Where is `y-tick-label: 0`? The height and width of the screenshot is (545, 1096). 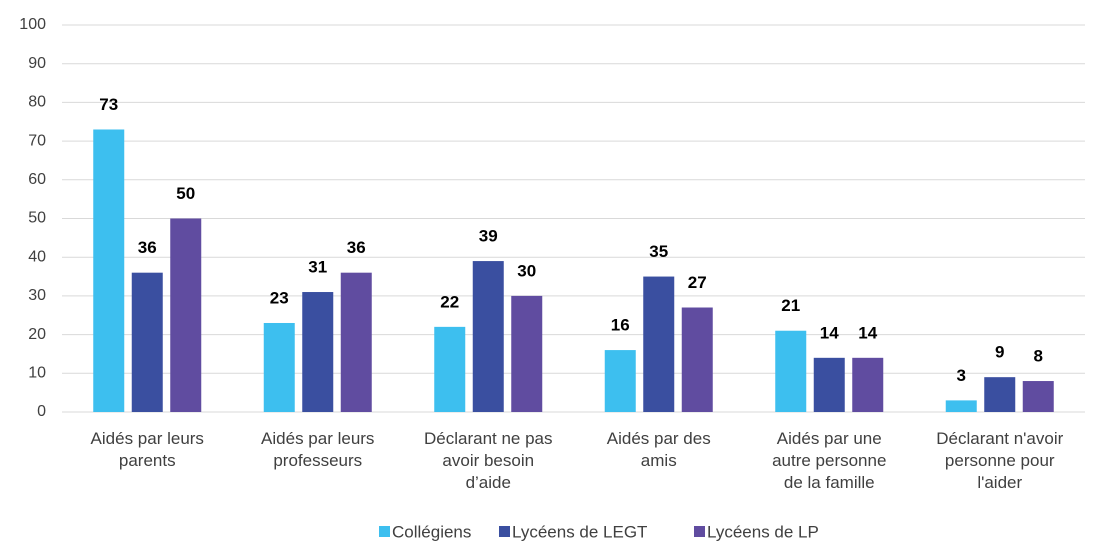 y-tick-label: 0 is located at coordinates (41, 411).